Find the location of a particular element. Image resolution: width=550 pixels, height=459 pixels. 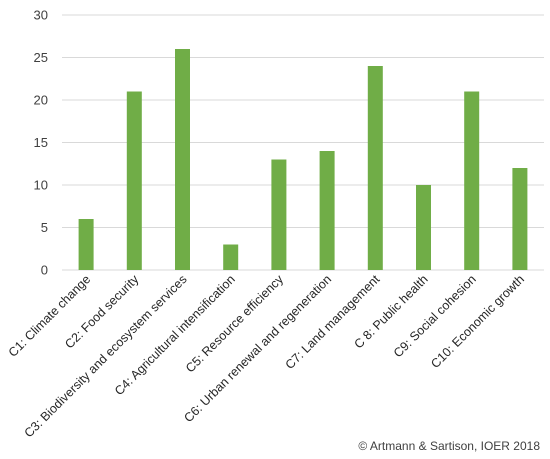

x-category-label: C10: Economic growth is located at coordinates (477, 321).